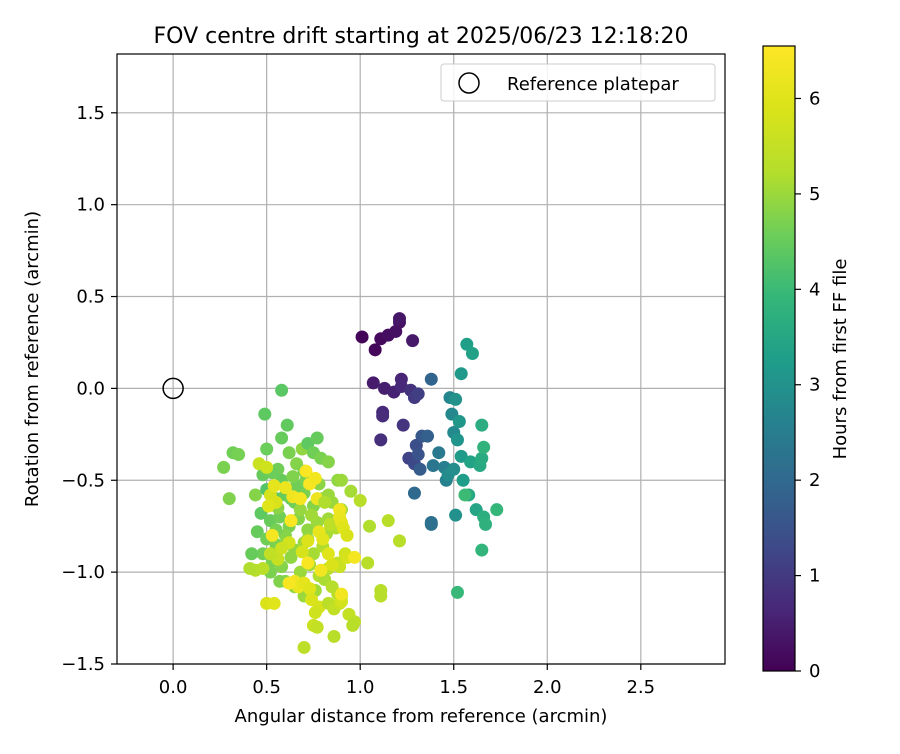  Describe the element at coordinates (453, 687) in the screenshot. I see `x-tick-label: 1.5` at that location.